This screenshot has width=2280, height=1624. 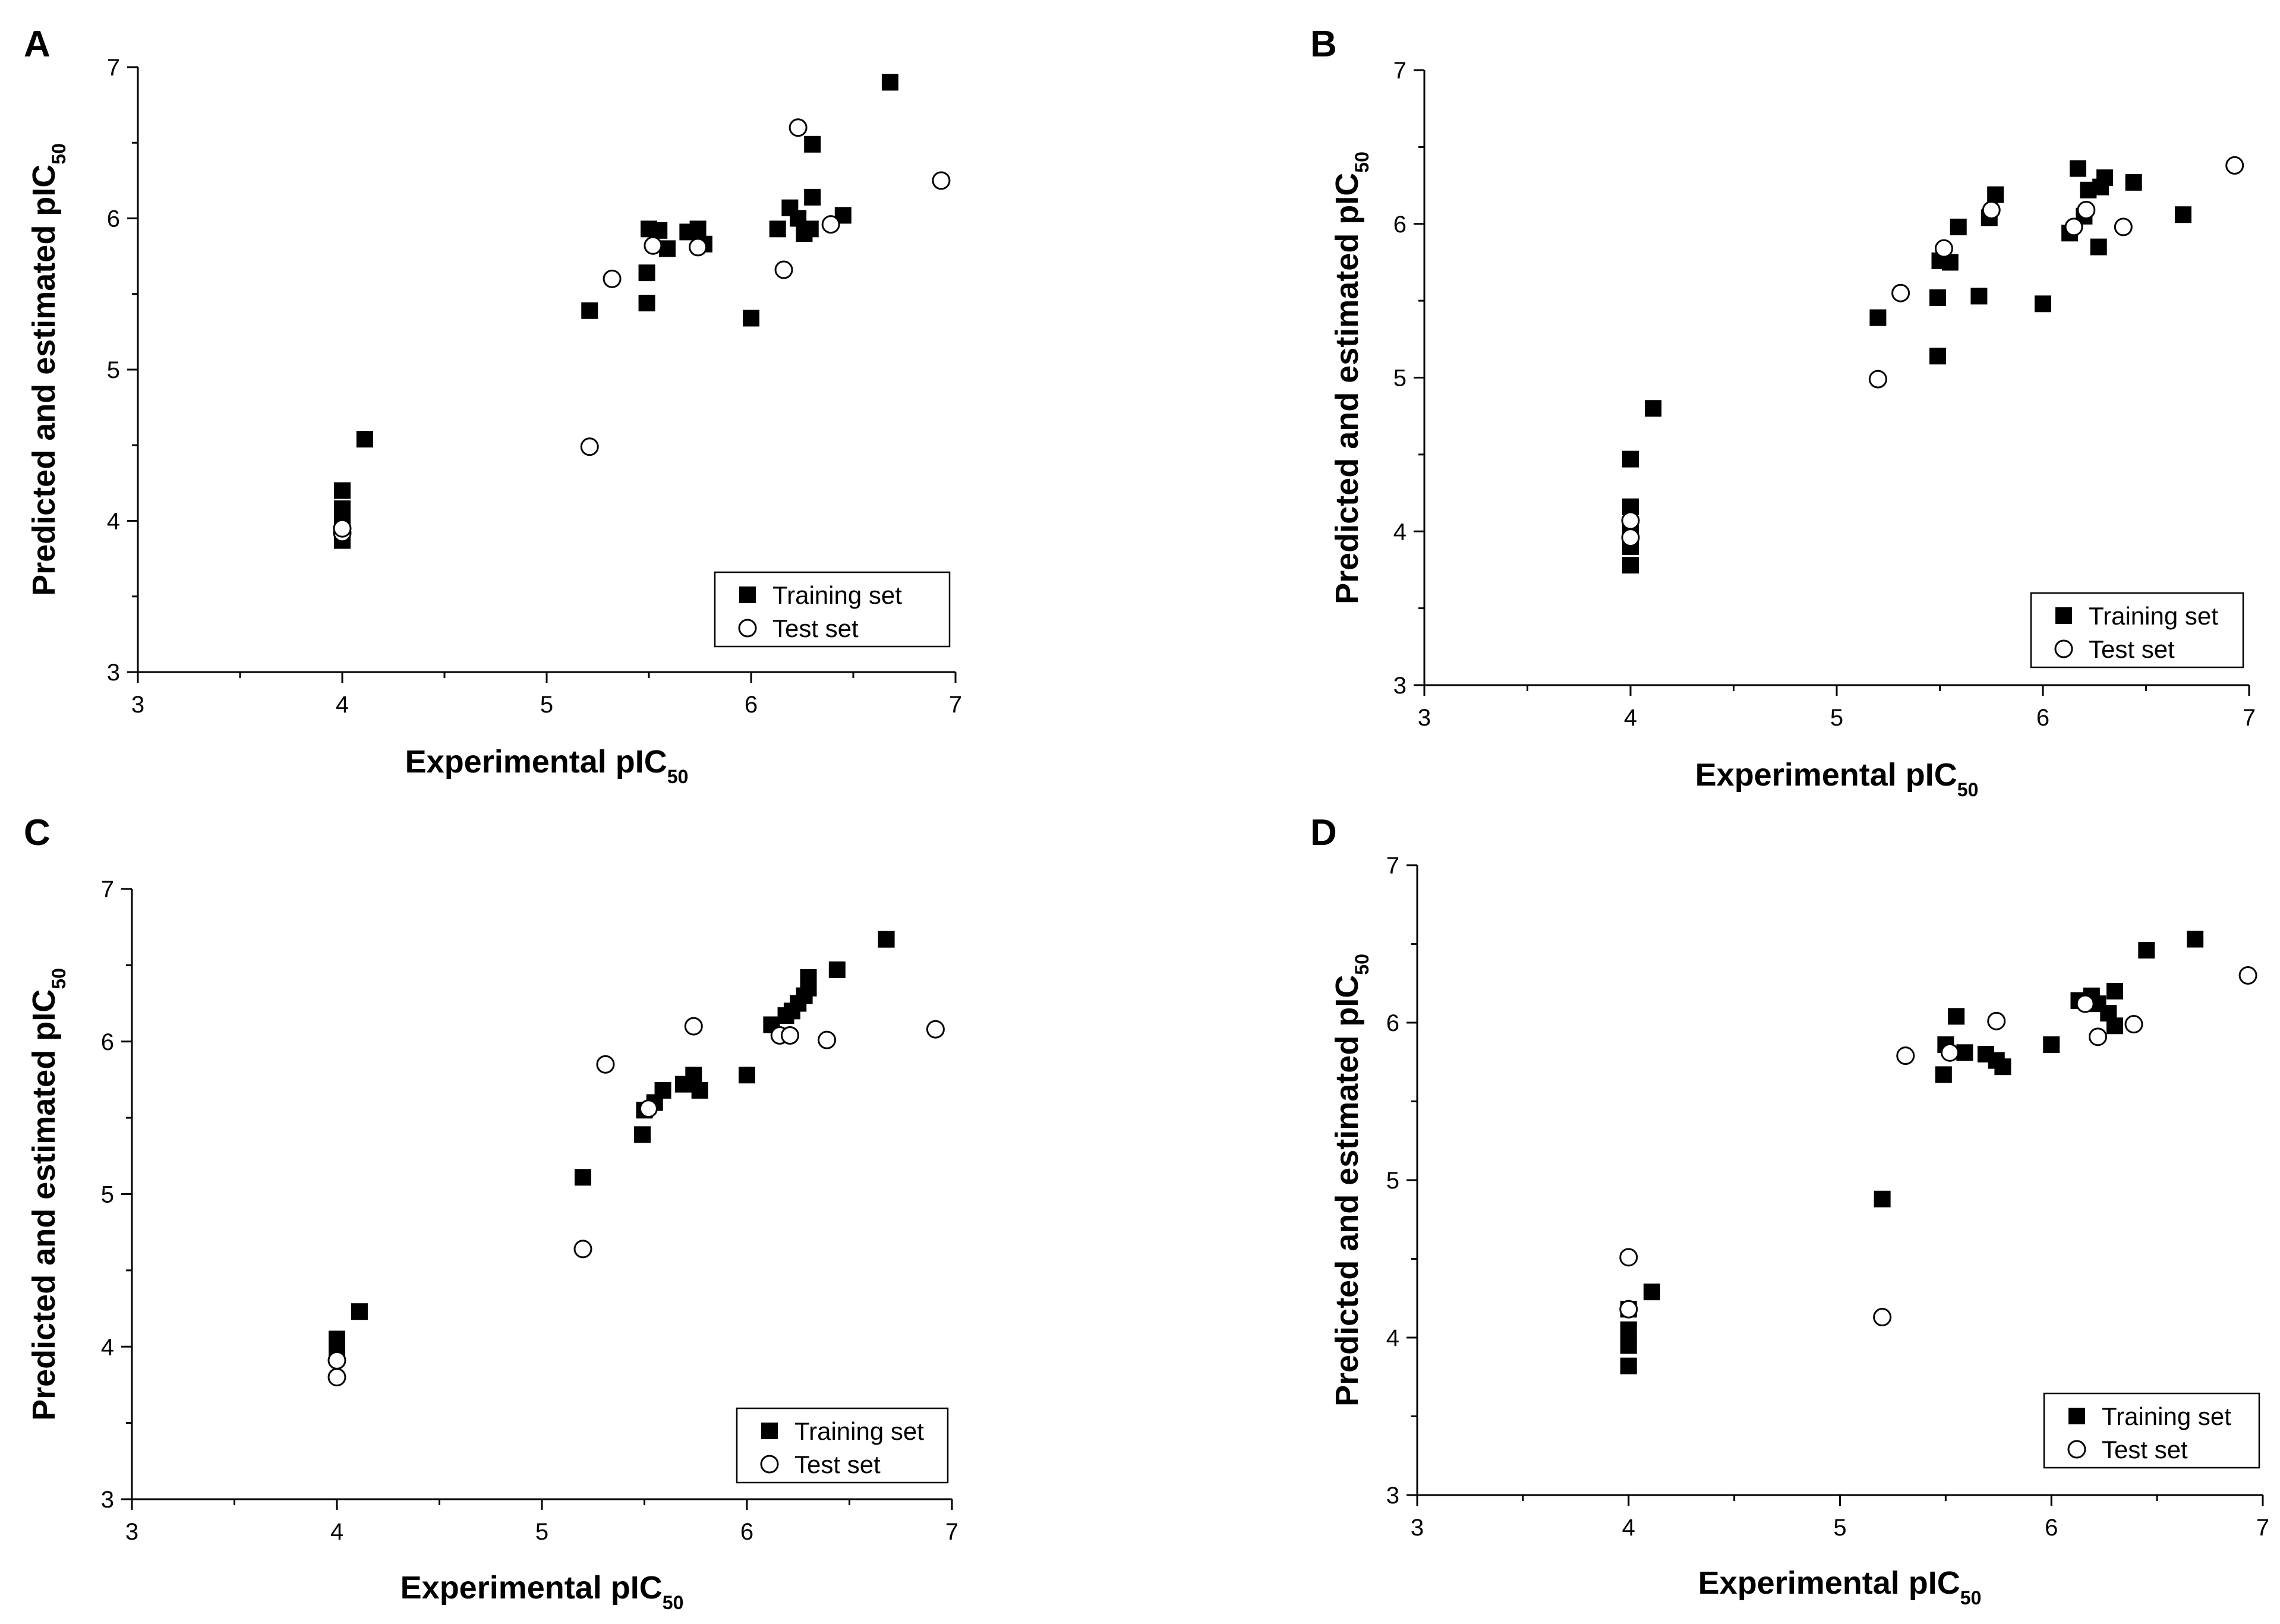 I want to click on legend-box, so click(x=2137, y=630).